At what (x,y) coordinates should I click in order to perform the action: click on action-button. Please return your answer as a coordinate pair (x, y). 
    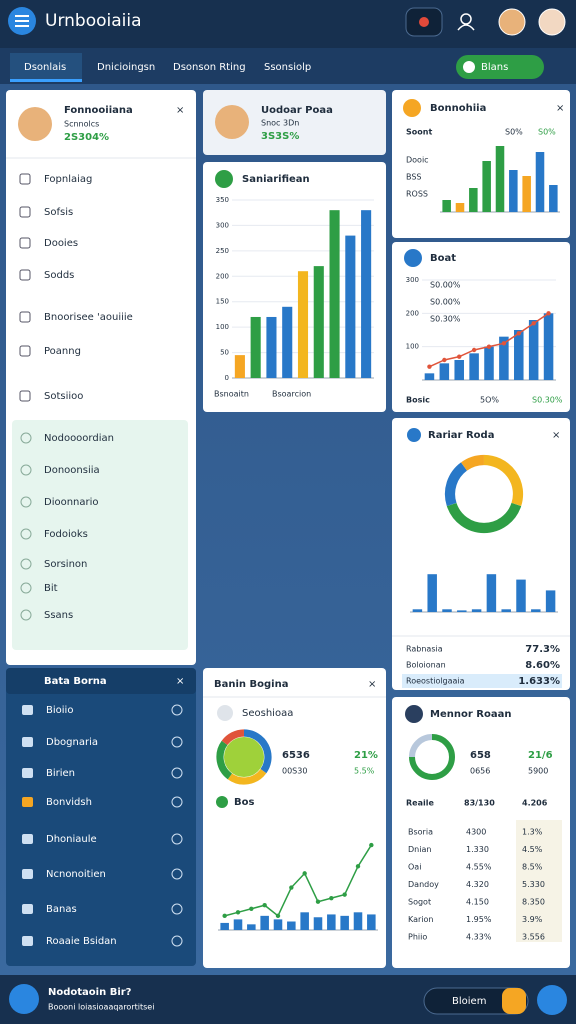
    Looking at the image, I should click on (500, 67).